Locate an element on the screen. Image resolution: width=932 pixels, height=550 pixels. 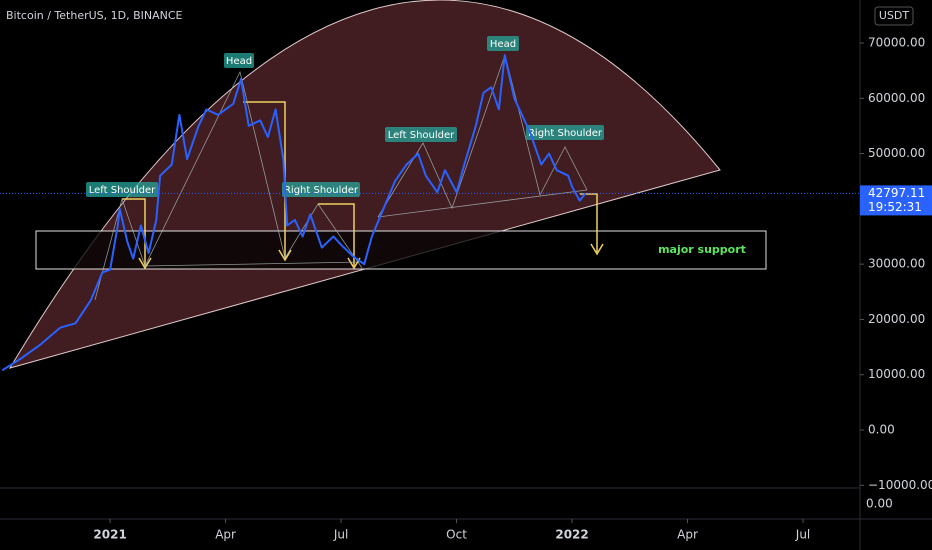
y-tick-label: −10000.00 is located at coordinates (900, 485).